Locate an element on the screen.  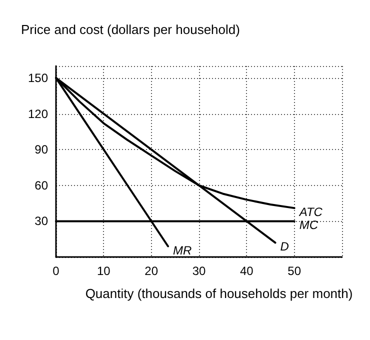
x-tick-label: 40 is located at coordinates (247, 271).